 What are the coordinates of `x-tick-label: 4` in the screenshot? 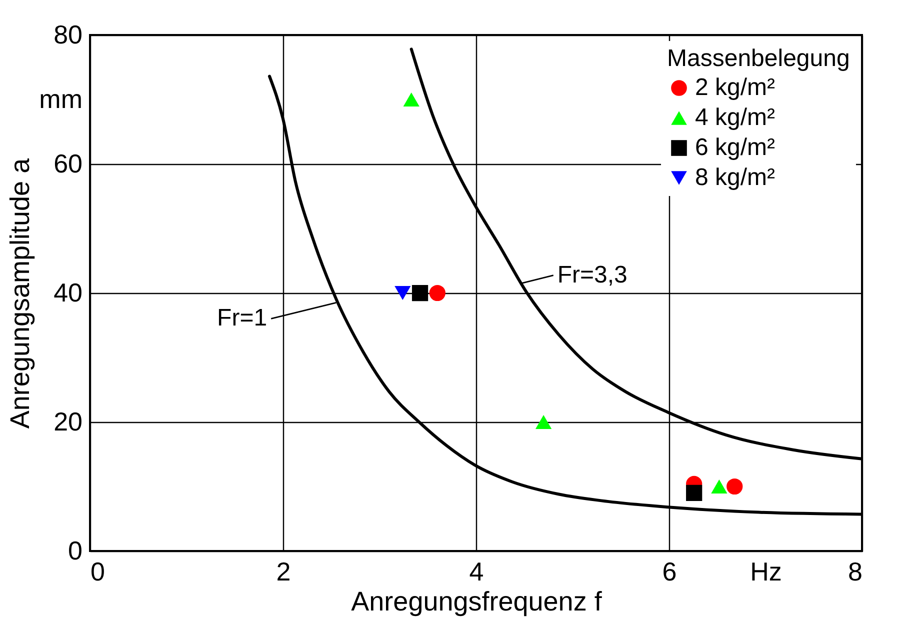 It's located at (476, 571).